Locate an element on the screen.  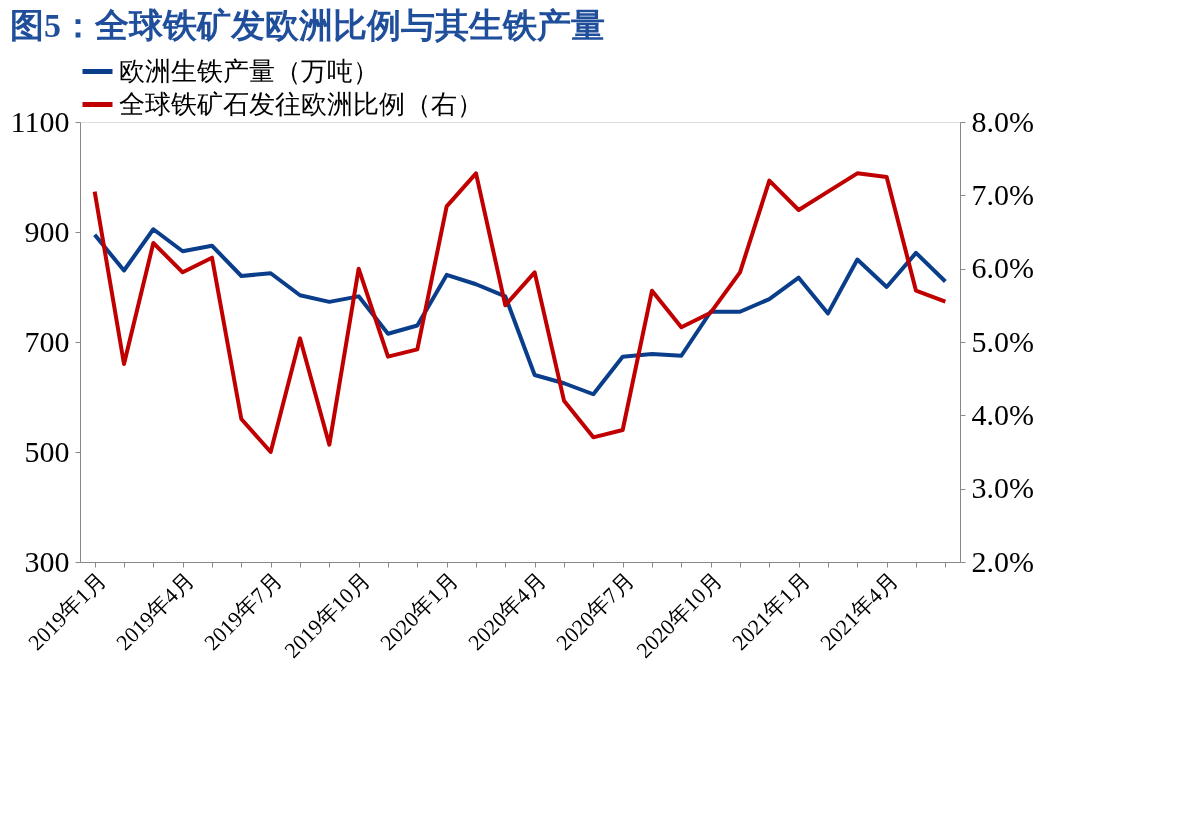
line-series is located at coordinates (520, 312).